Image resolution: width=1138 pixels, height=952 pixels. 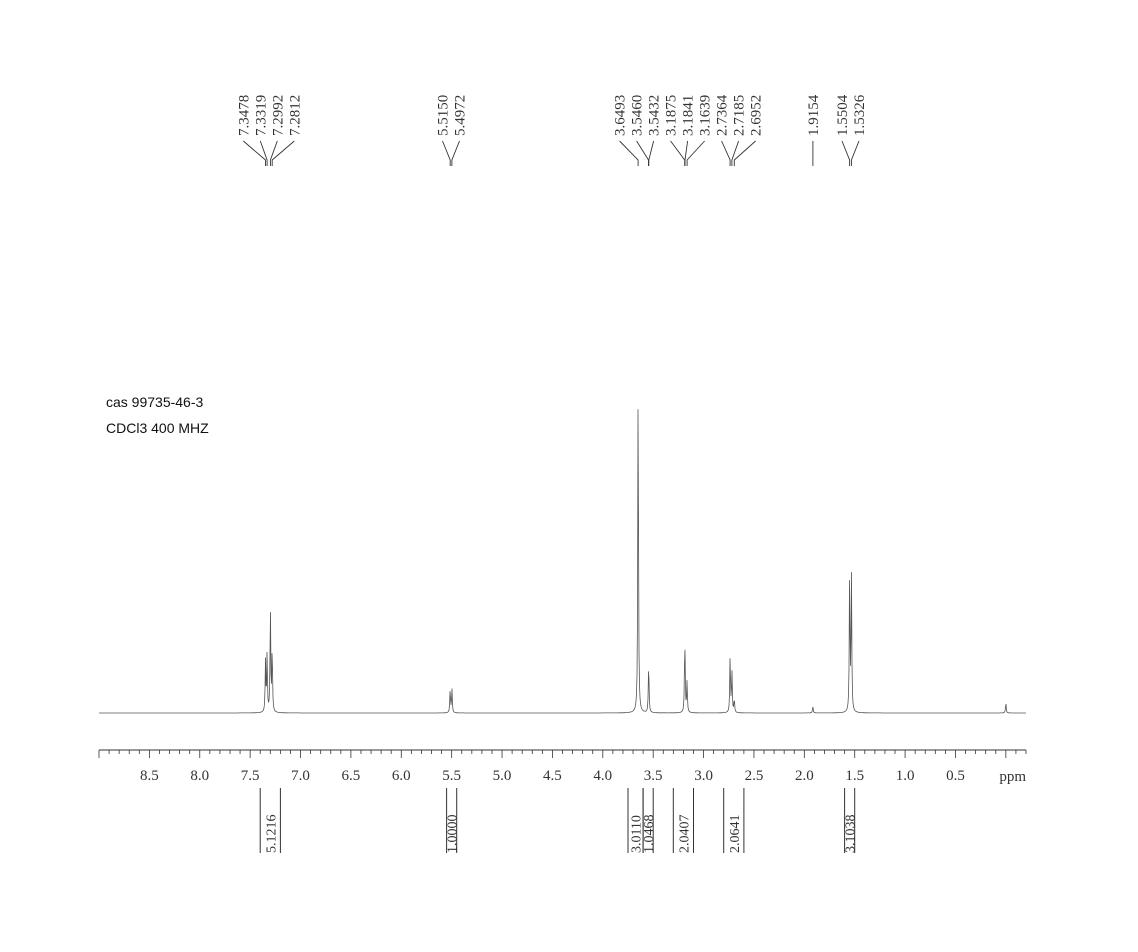 What do you see at coordinates (271, 834) in the screenshot?
I see `integral-value: 5.1216` at bounding box center [271, 834].